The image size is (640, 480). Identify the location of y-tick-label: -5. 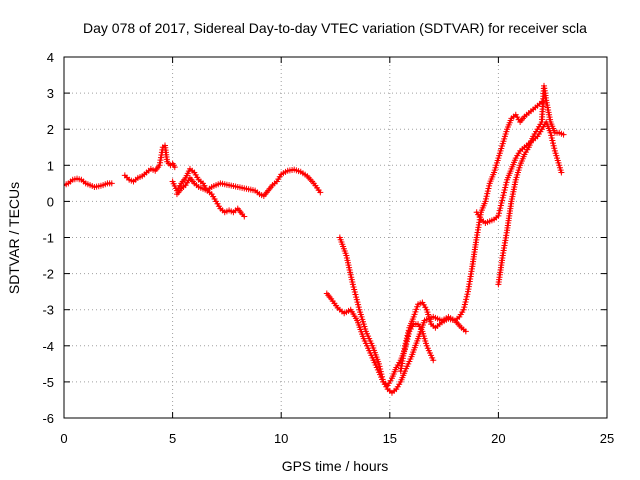
(48, 382).